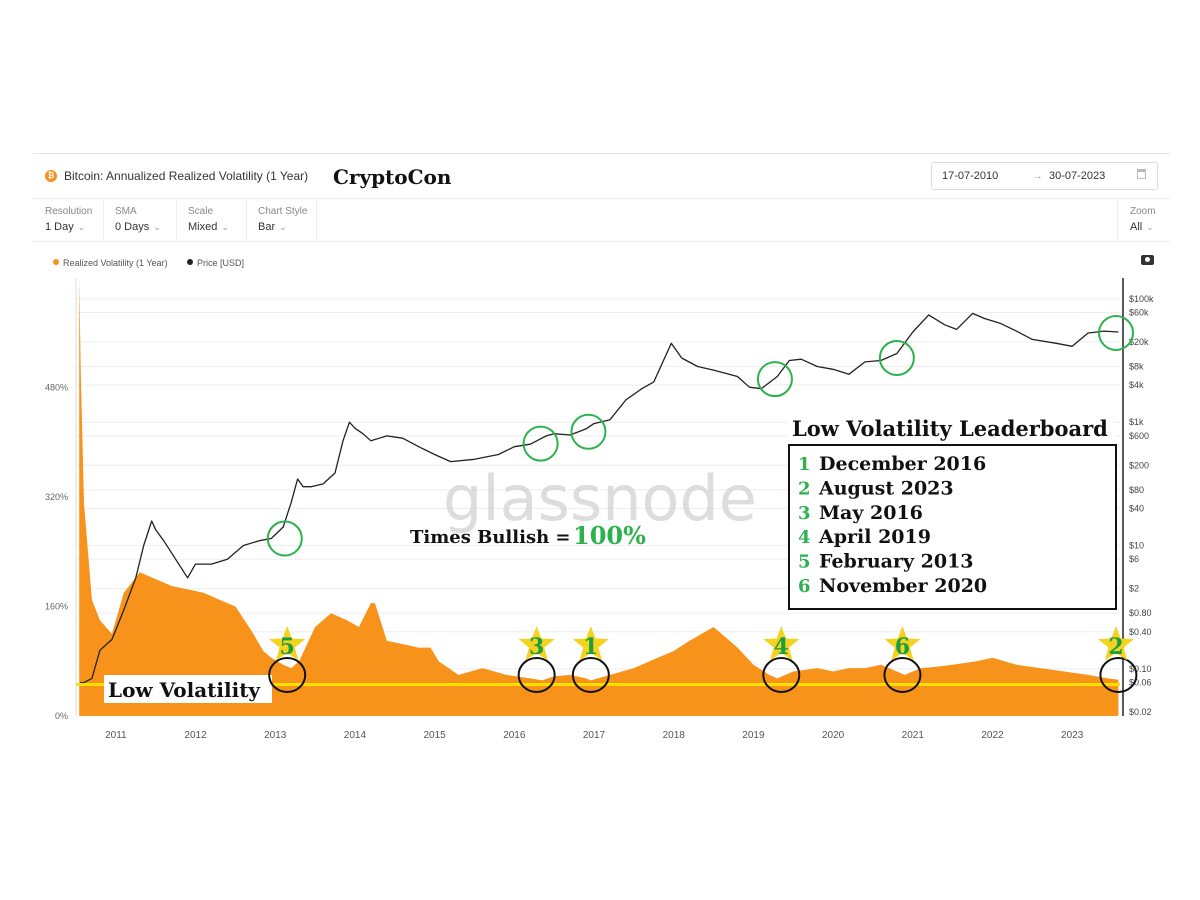 This screenshot has height=900, width=1200. What do you see at coordinates (886, 488) in the screenshot?
I see `leaderboard-period: August 2023` at bounding box center [886, 488].